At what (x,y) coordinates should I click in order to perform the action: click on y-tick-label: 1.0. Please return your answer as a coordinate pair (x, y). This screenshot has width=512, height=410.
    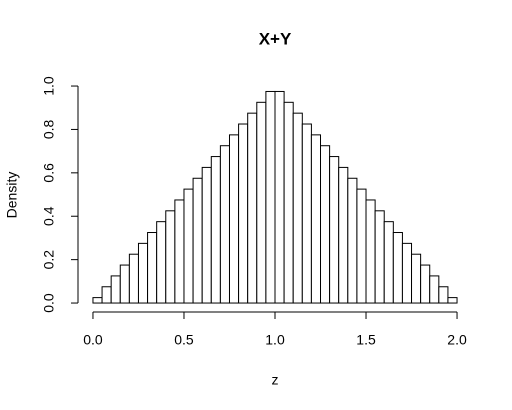
    Looking at the image, I should click on (49, 86).